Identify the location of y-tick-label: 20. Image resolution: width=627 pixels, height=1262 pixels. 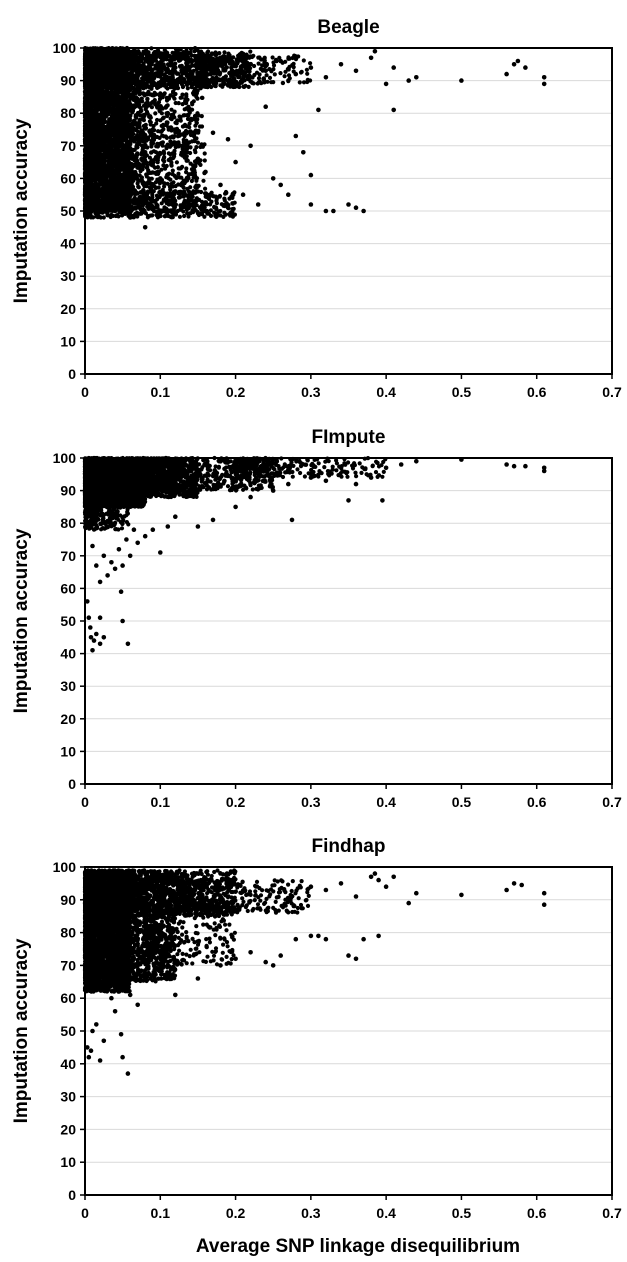
(68, 309).